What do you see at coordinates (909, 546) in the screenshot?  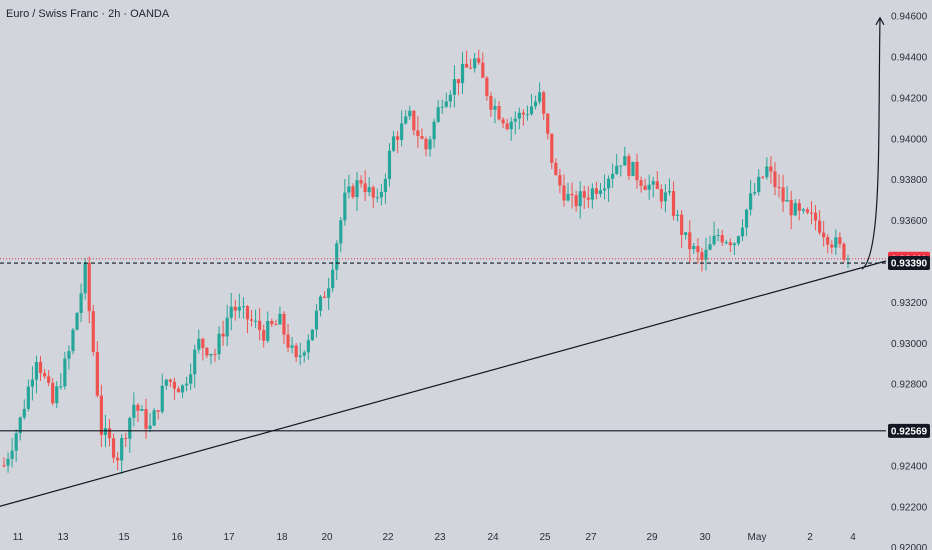 I see `y-tick-label: 0.92000` at bounding box center [909, 546].